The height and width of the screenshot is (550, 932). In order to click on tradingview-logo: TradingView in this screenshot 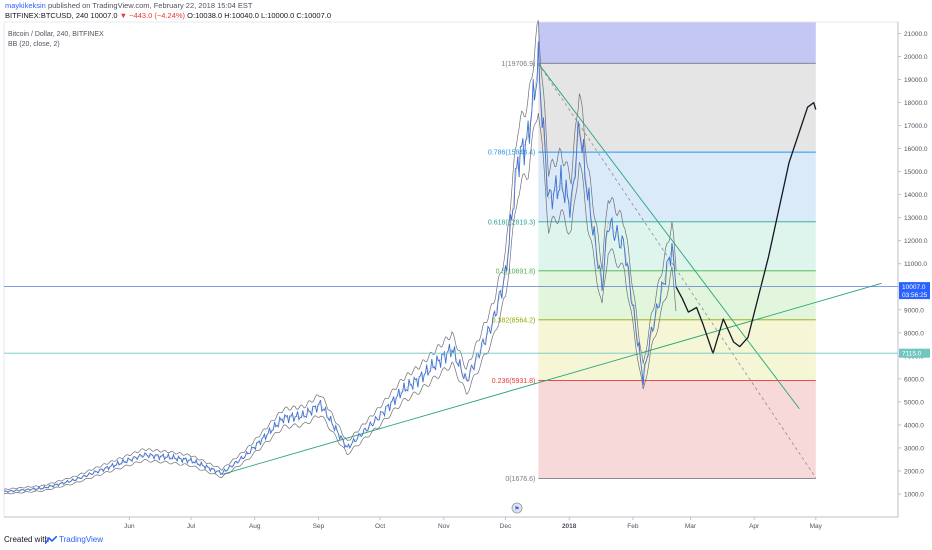, I will do `click(74, 540)`.